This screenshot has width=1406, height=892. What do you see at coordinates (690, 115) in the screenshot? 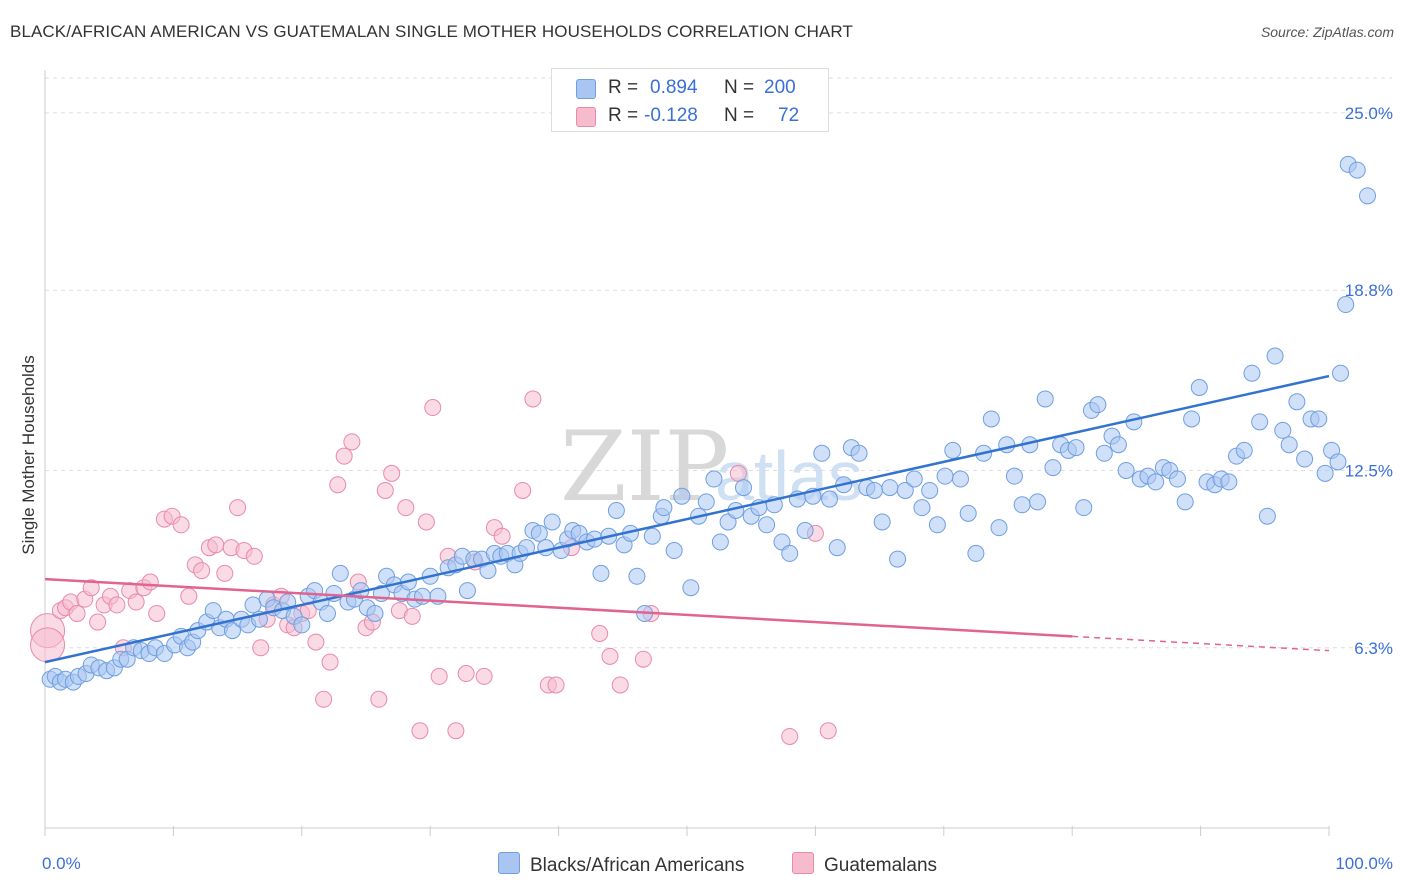
I see `legend-row-guatemalans: R = -0.128 N = 72` at bounding box center [690, 115].